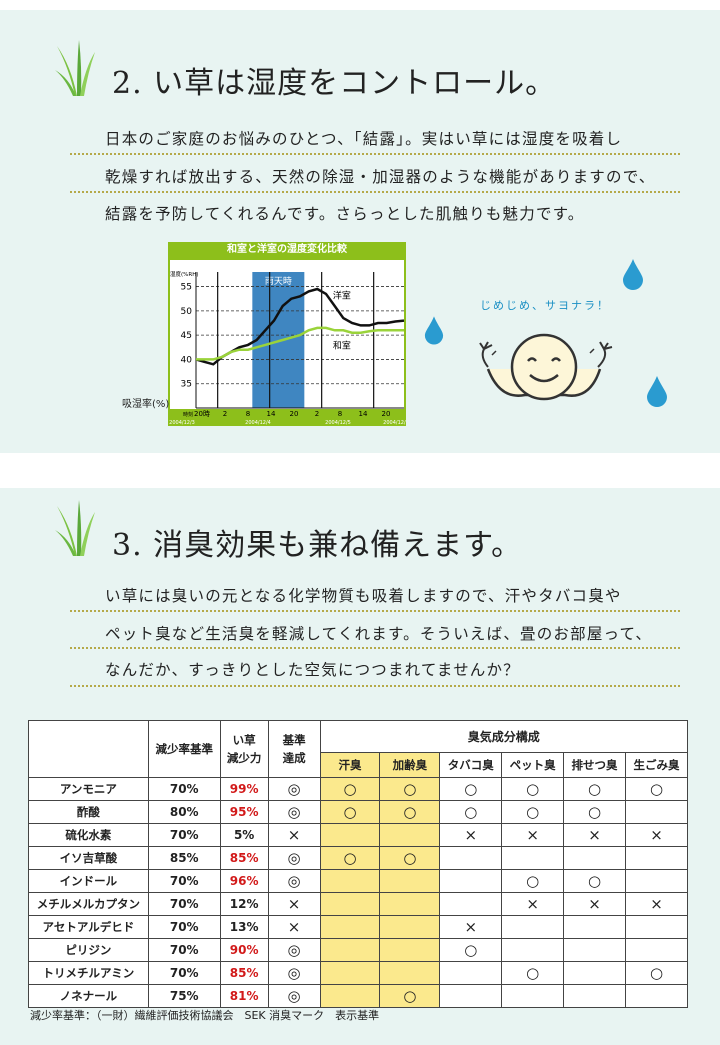 The image size is (720, 1045). Describe the element at coordinates (88, 749) in the screenshot. I see `blank-header` at that location.